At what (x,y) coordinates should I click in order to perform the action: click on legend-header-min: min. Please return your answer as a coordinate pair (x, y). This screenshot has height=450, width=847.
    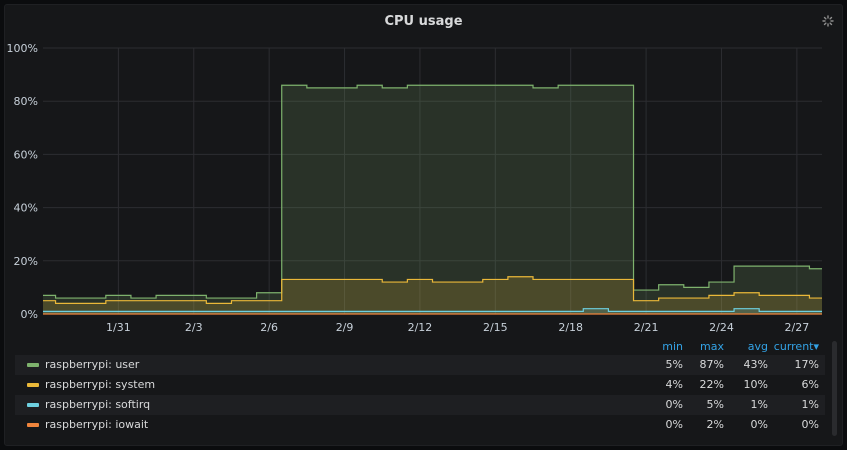
    Looking at the image, I should click on (672, 346).